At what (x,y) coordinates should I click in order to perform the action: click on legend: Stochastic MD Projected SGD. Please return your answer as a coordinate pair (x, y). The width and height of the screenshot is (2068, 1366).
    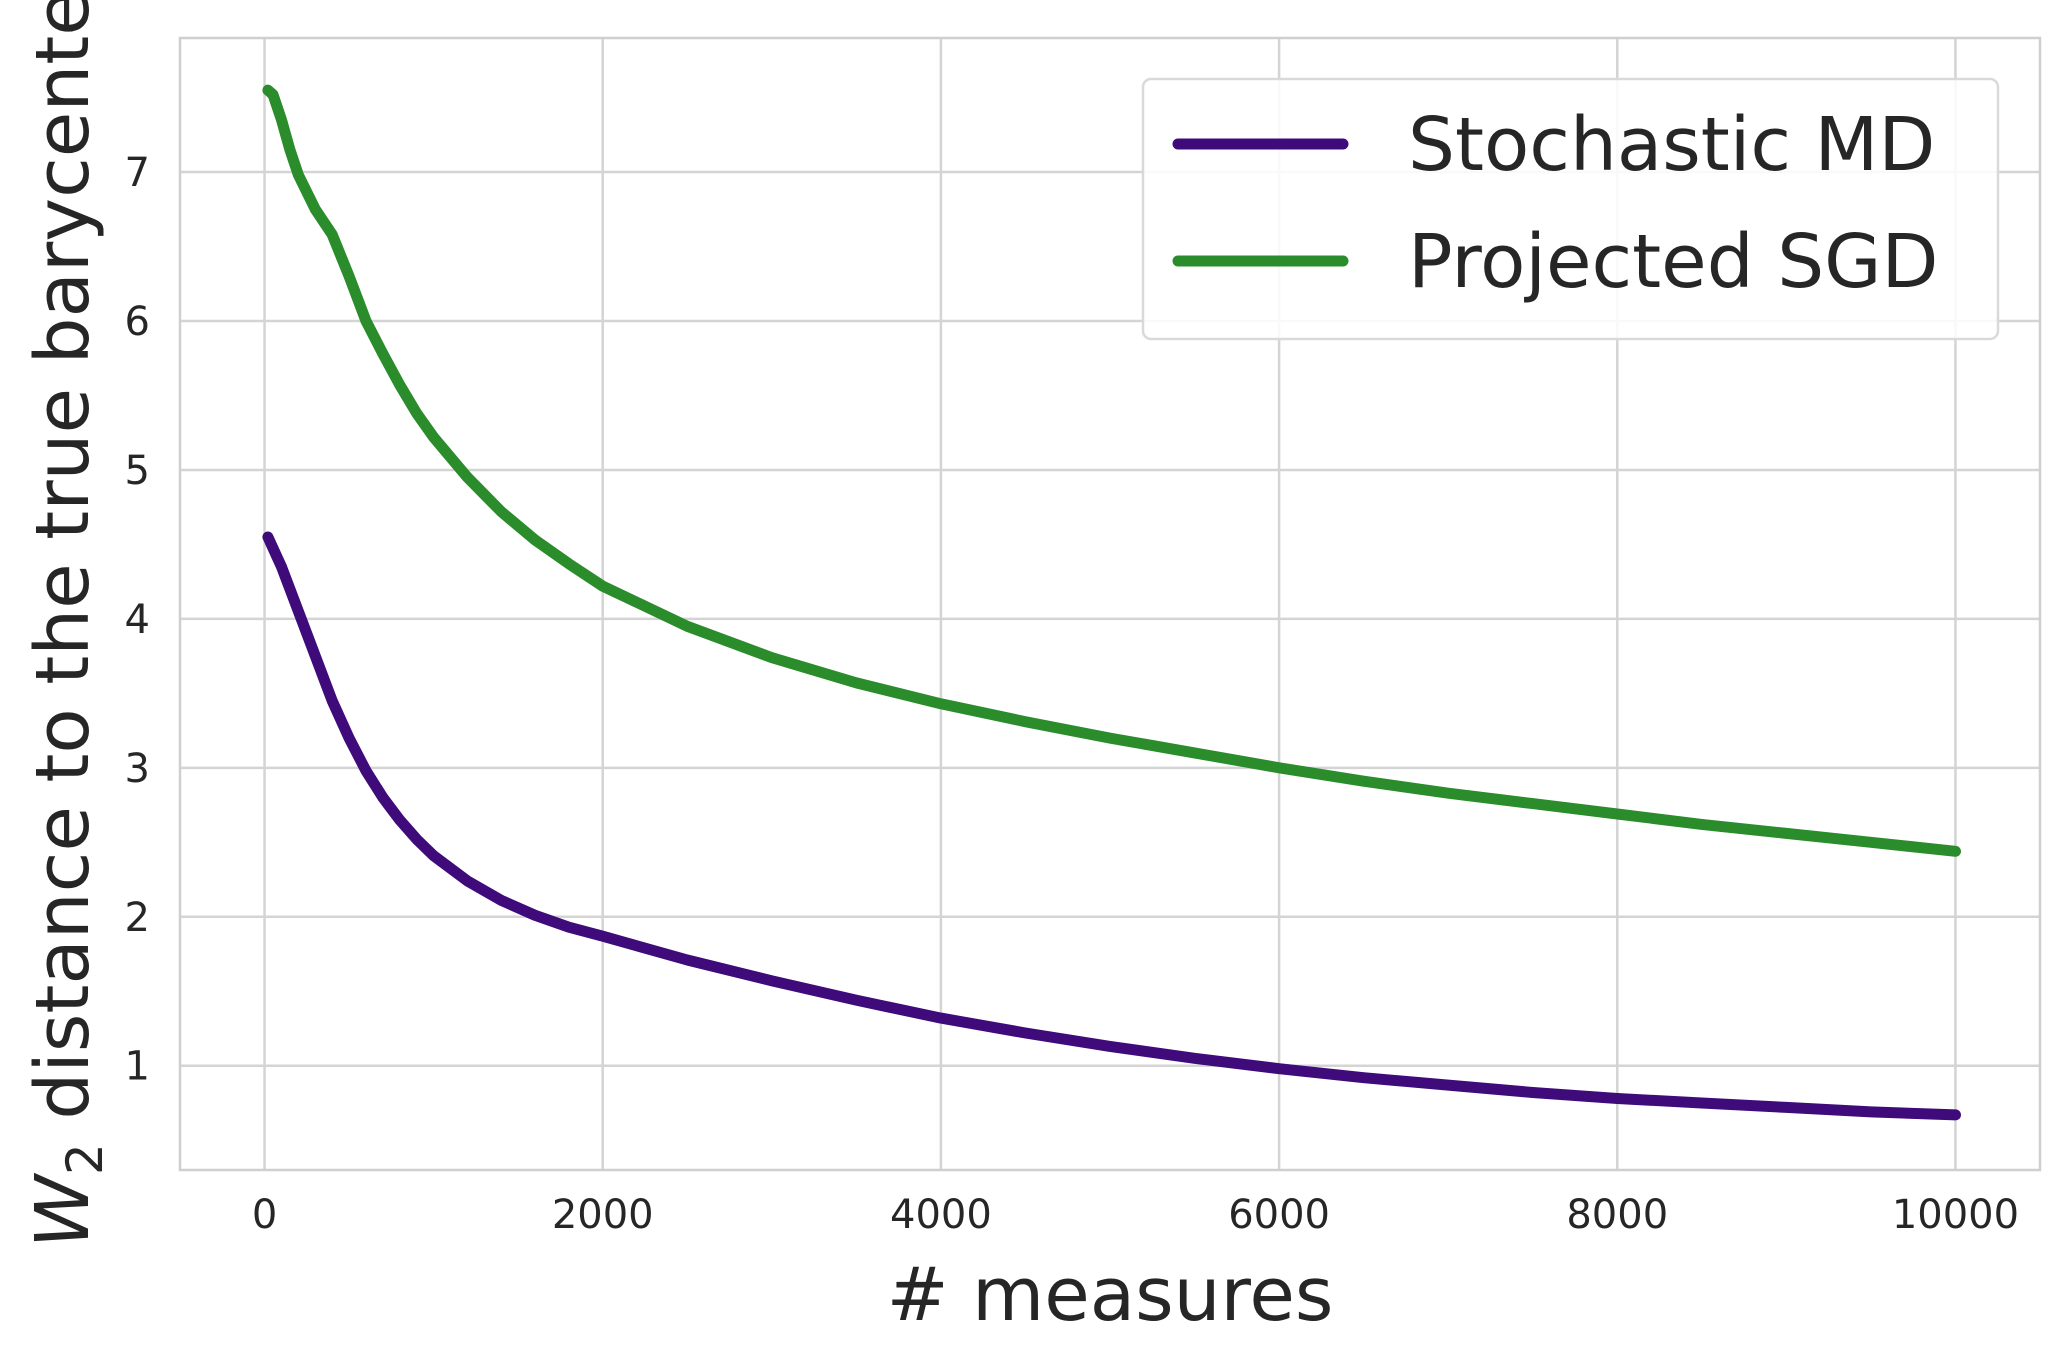
    Looking at the image, I should click on (1570, 209).